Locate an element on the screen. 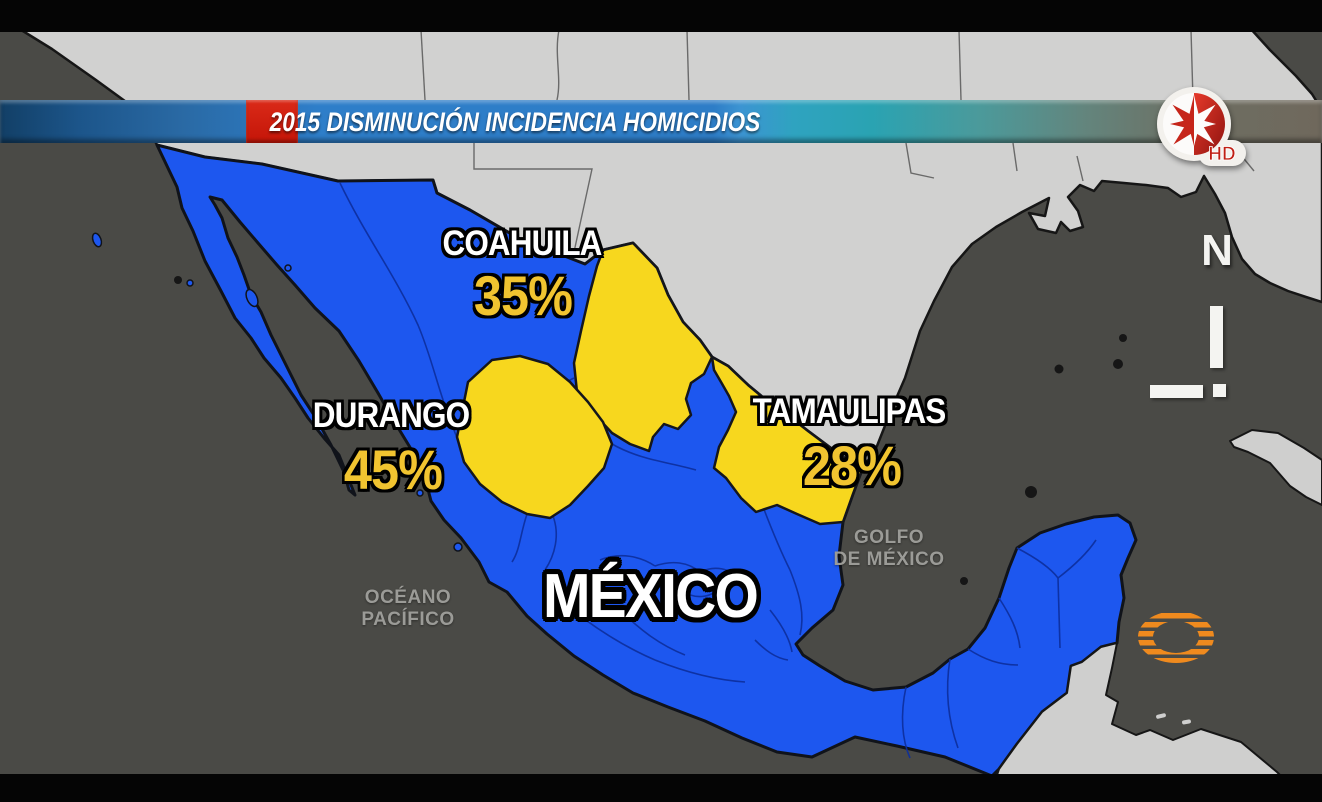  compass-horizontal-bar-icon is located at coordinates (1176, 391).